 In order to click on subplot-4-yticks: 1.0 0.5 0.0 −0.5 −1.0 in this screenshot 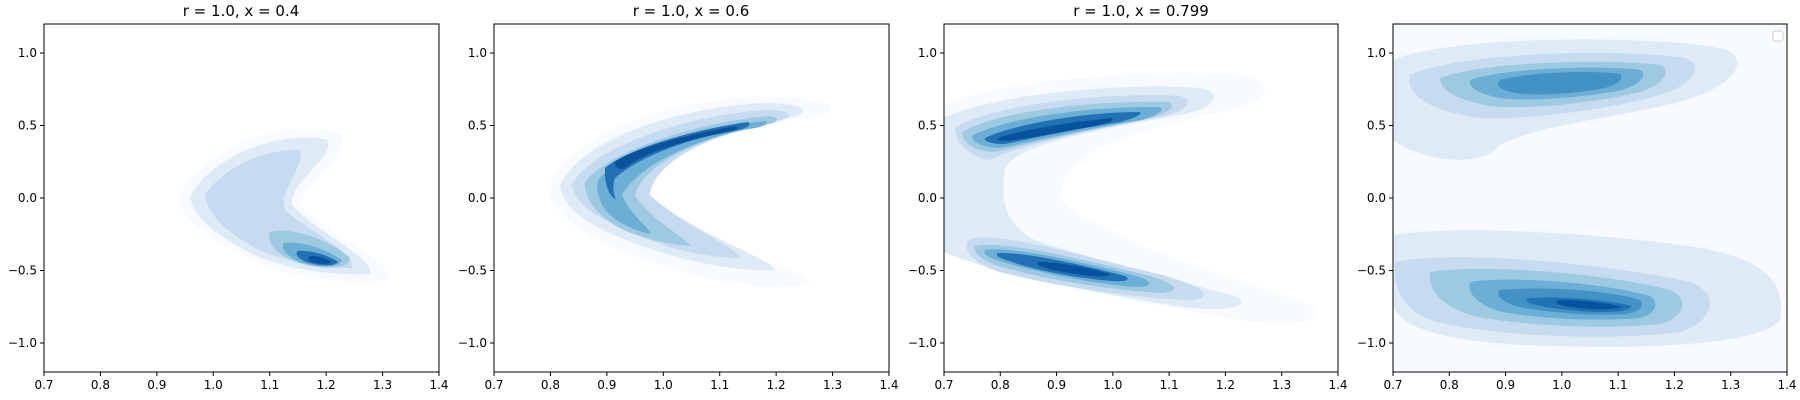, I will do `click(1375, 198)`.